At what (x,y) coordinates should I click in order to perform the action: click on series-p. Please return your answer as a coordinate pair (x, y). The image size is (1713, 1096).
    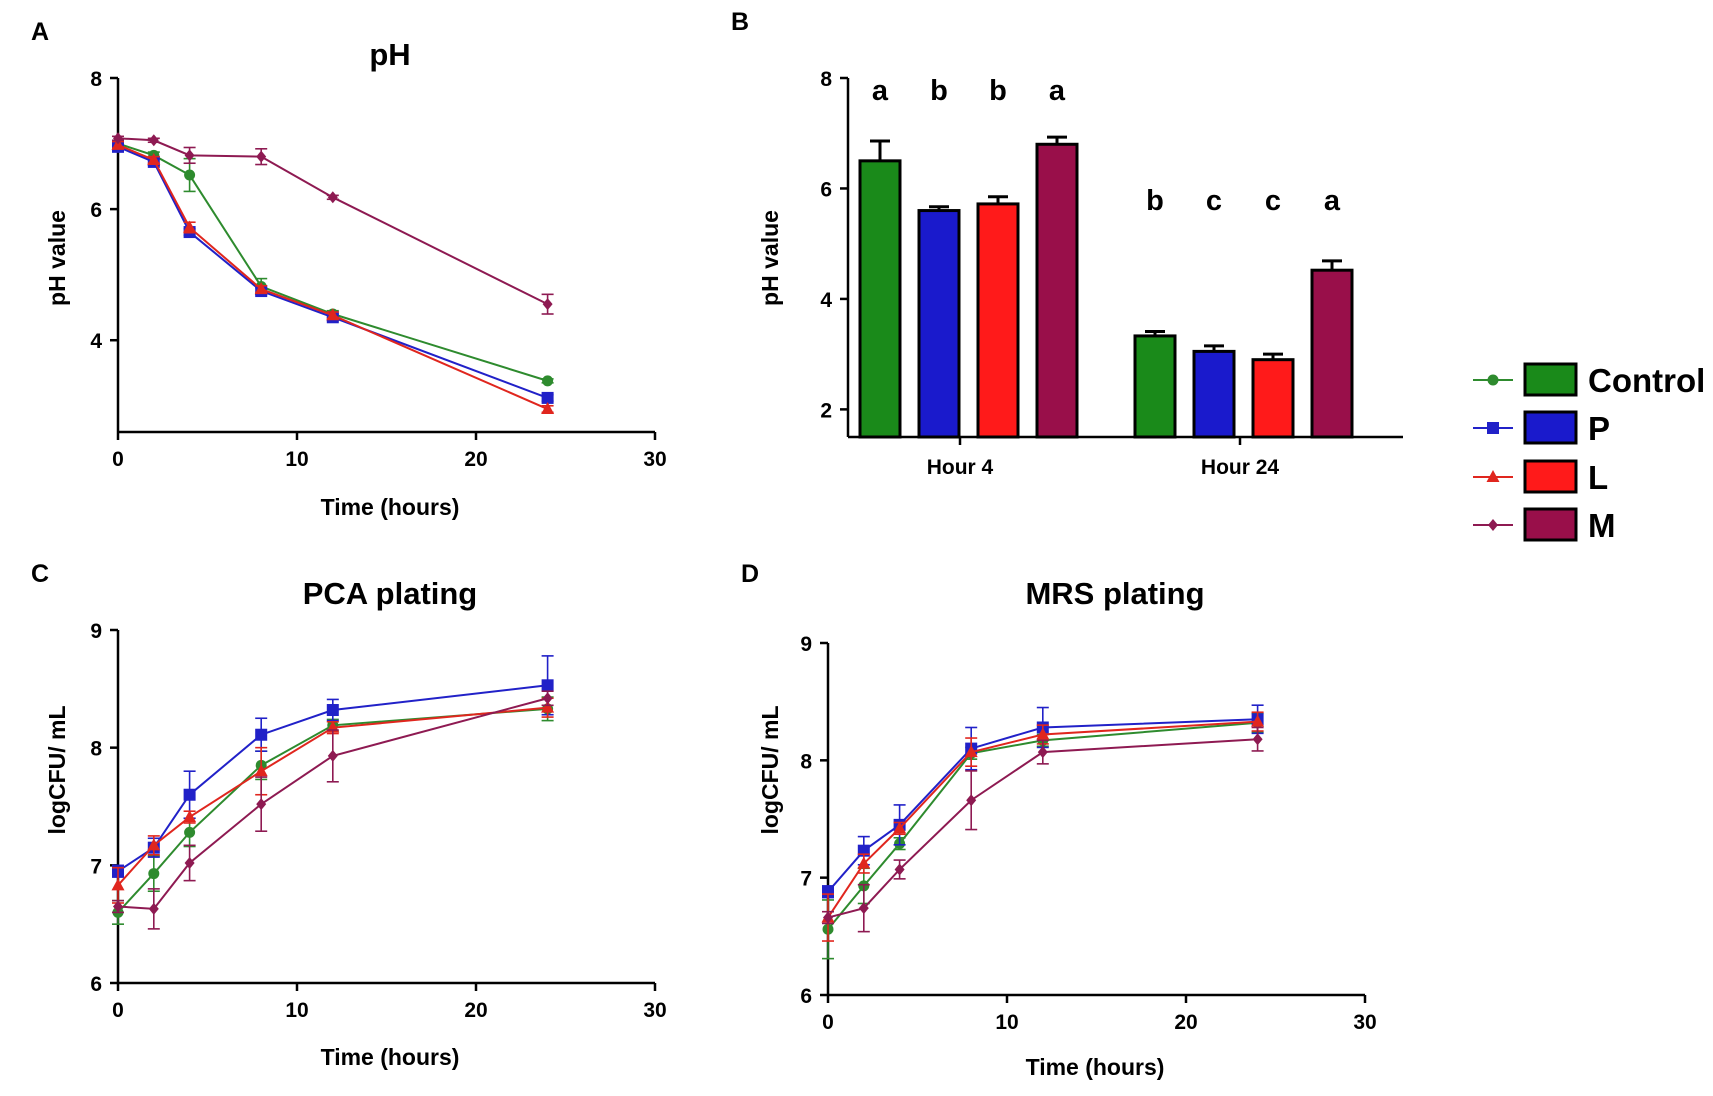
    Looking at the image, I should click on (333, 272).